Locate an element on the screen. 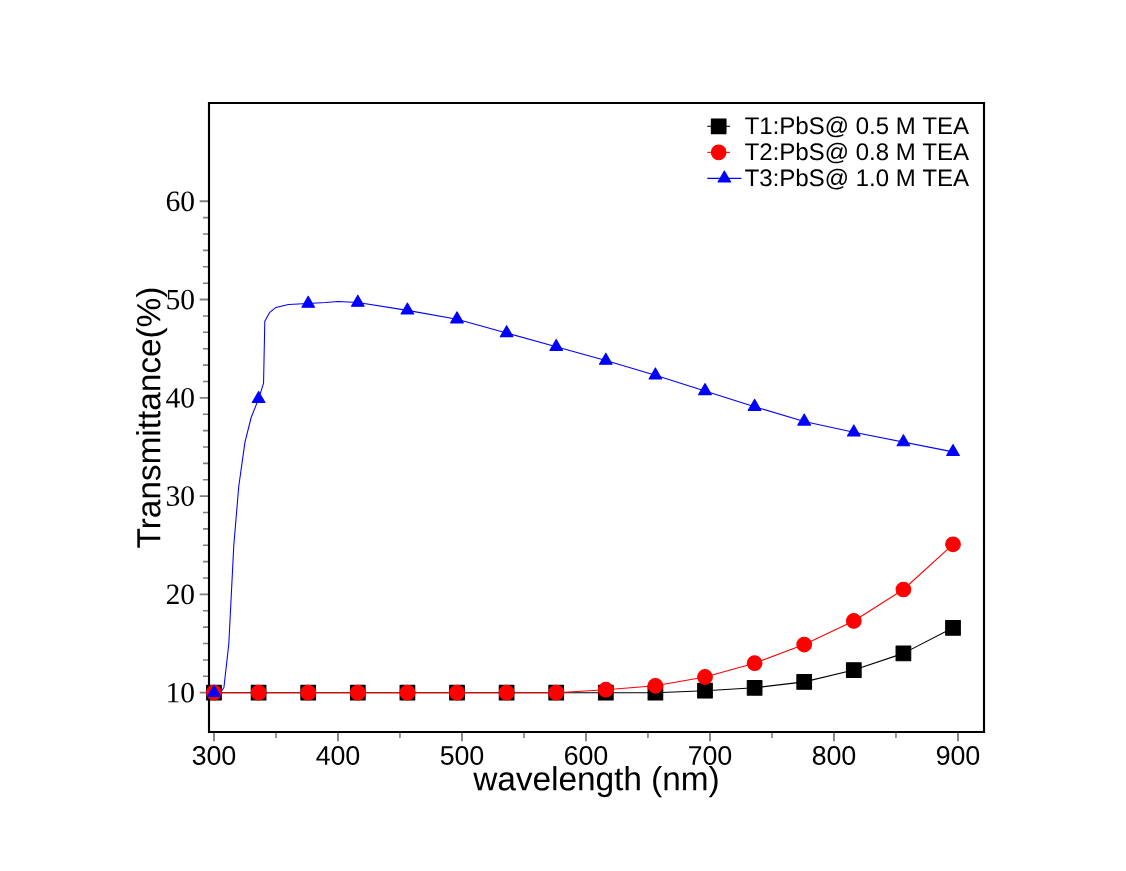  y-tick-label: 30 is located at coordinates (180, 496).